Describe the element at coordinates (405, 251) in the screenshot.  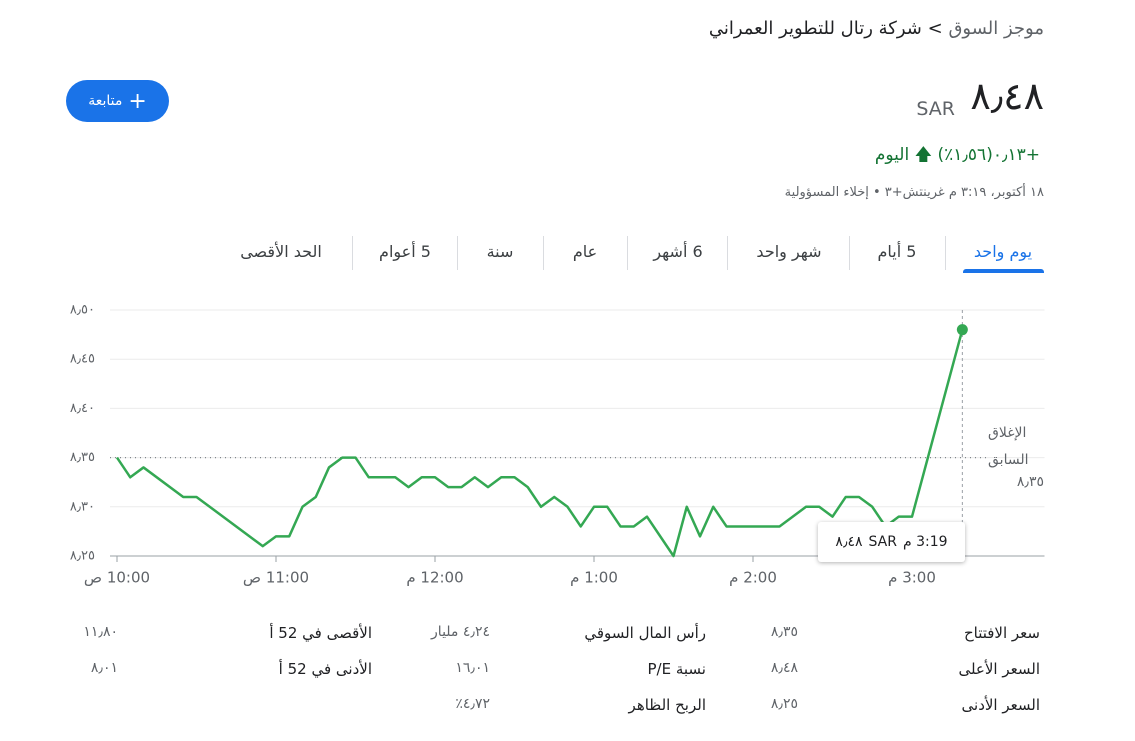
I see `tab: 5 أعوام` at that location.